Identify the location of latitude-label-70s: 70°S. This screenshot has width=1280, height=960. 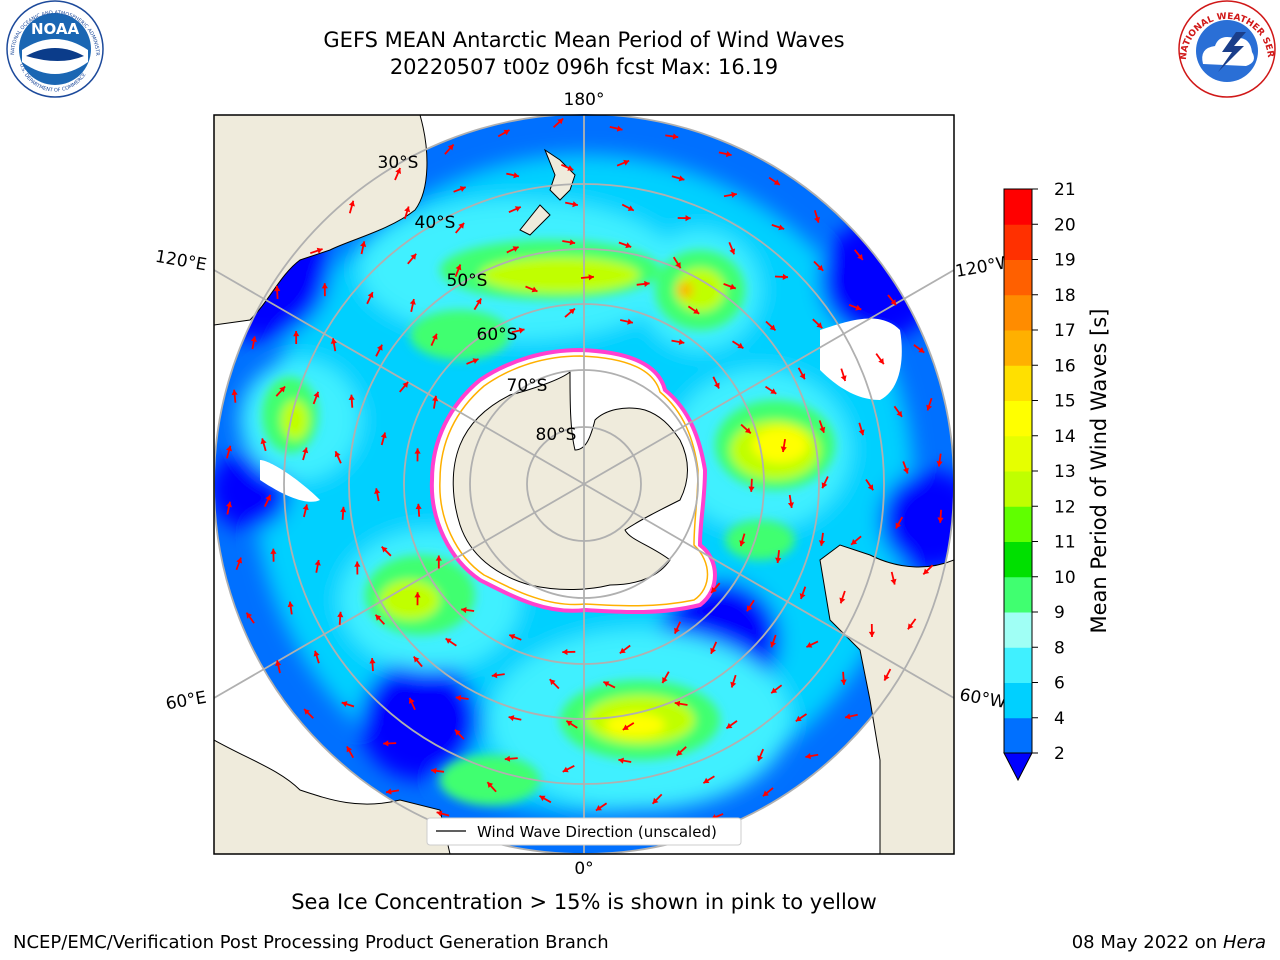
(527, 386).